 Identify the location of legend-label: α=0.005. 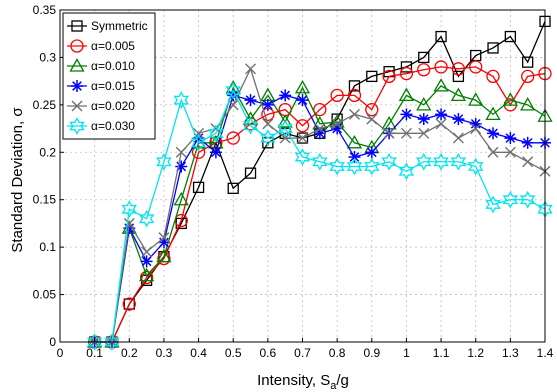
(113, 46).